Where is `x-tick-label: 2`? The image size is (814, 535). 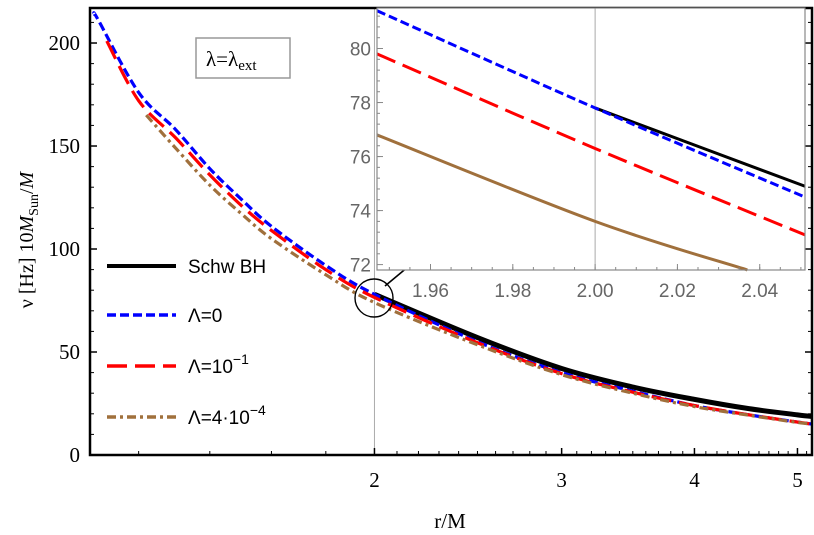 x-tick-label: 2 is located at coordinates (374, 480).